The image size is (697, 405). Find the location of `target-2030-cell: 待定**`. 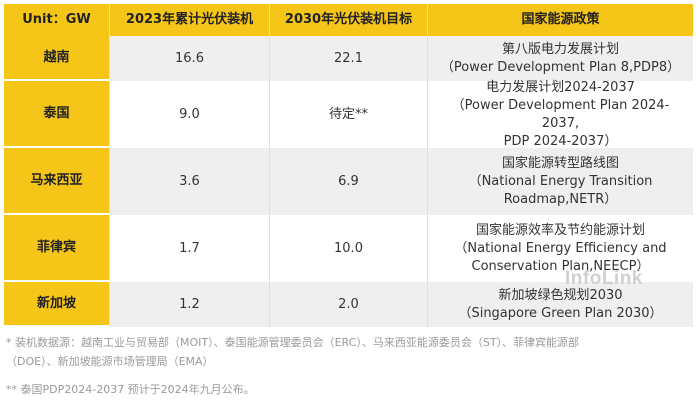

target-2030-cell: 待定** is located at coordinates (349, 114).